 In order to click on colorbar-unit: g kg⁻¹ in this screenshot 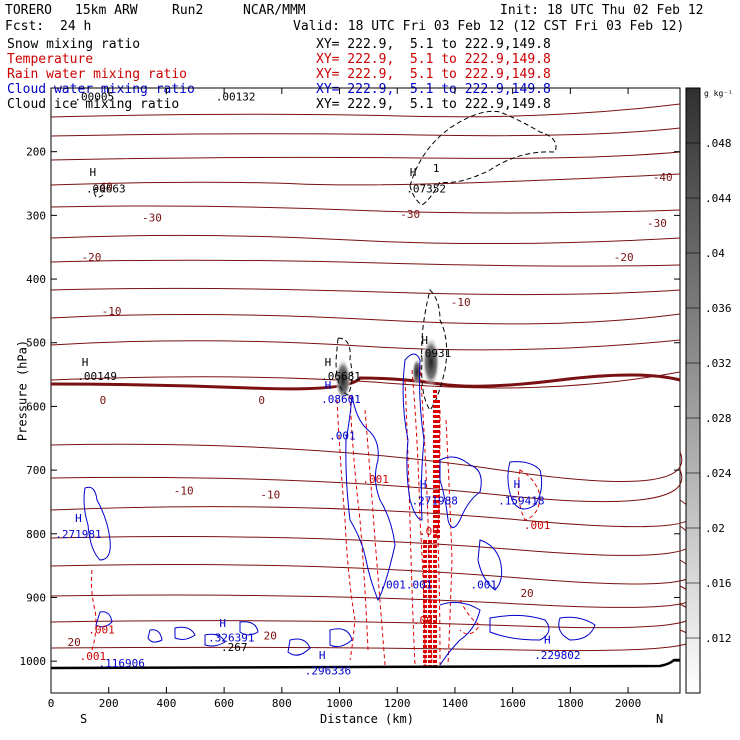, I will do `click(718, 93)`.